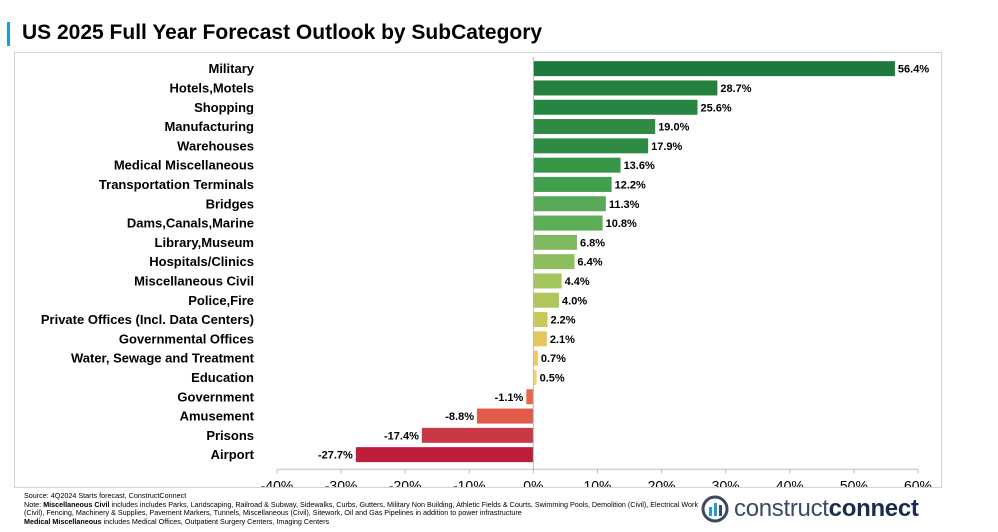 Image resolution: width=998 pixels, height=532 pixels. I want to click on data-label: -27.7%, so click(335, 456).